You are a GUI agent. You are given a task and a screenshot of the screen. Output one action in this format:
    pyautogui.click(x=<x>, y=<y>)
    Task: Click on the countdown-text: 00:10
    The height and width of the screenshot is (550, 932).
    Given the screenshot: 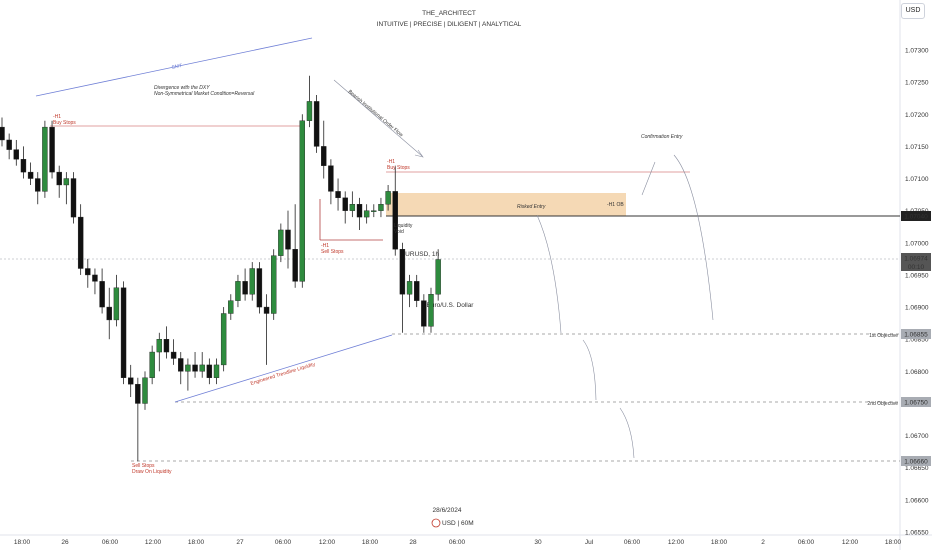 What is the action you would take?
    pyautogui.click(x=916, y=267)
    